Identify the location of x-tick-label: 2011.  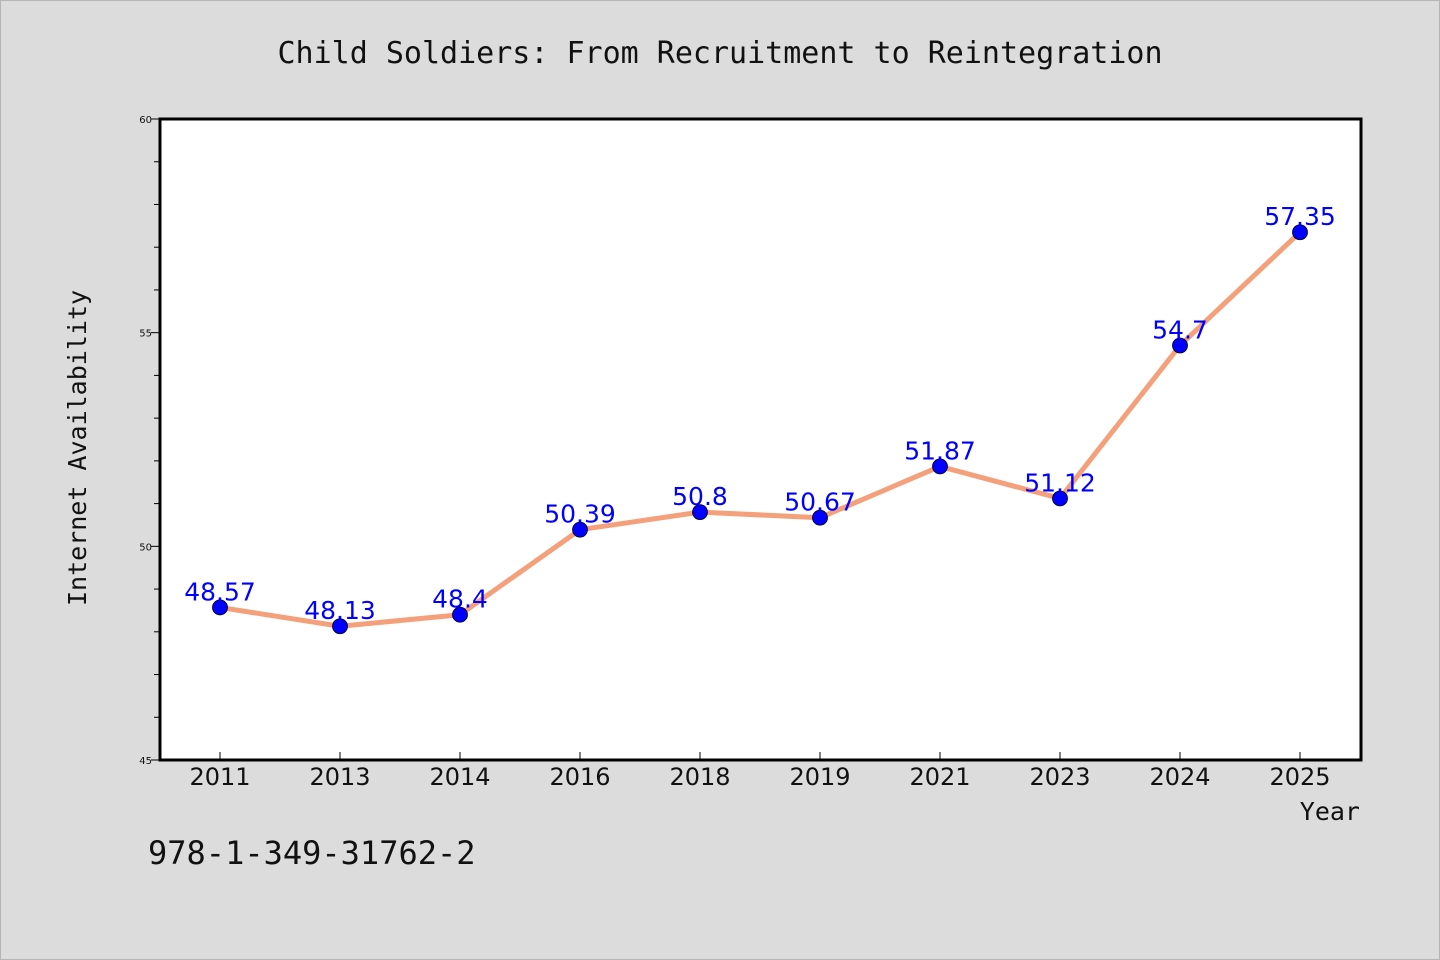
(219, 777).